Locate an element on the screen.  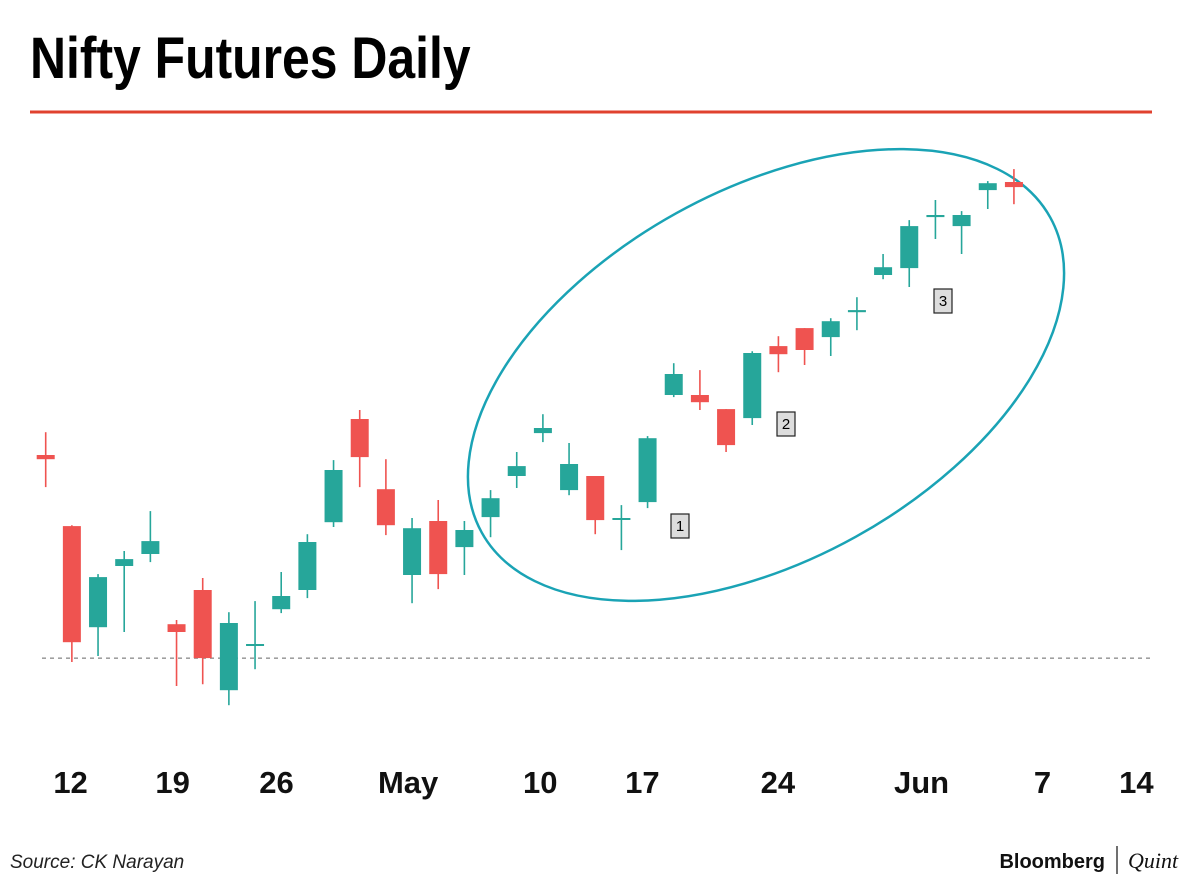
x-tick-label: 12 is located at coordinates (70, 782).